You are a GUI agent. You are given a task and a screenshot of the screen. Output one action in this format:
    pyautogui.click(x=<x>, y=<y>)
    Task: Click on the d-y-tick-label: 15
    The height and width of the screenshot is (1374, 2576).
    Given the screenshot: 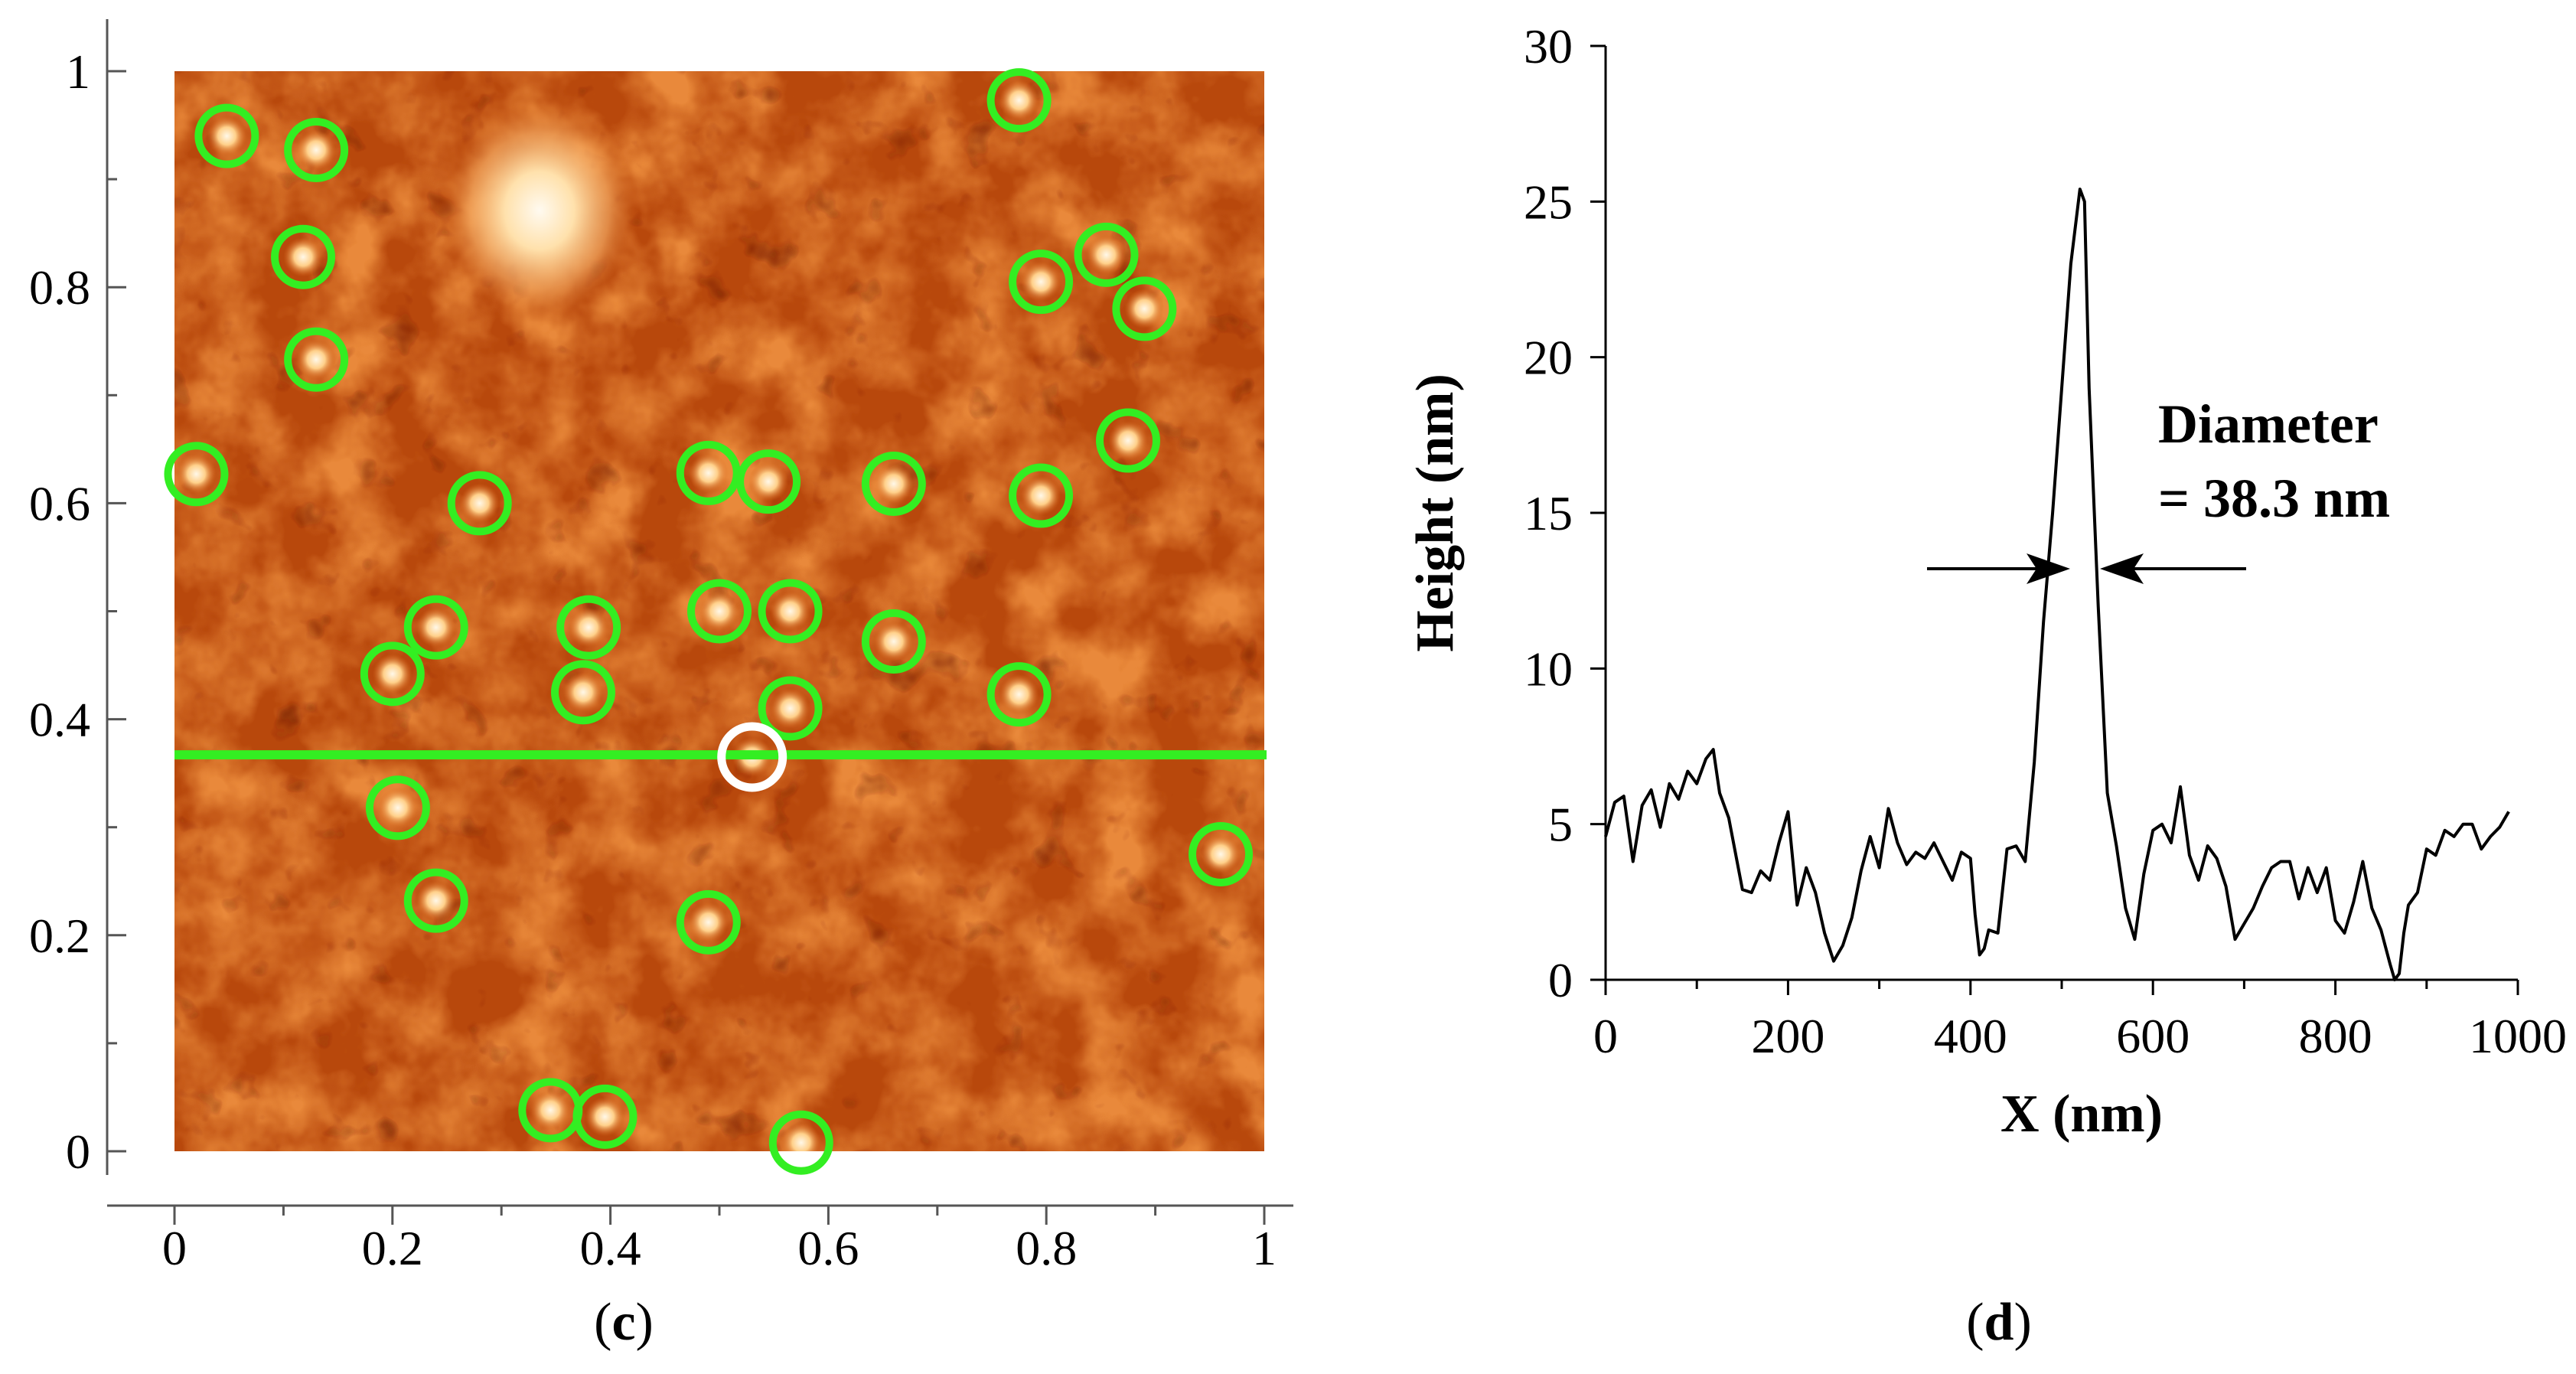 What is the action you would take?
    pyautogui.click(x=1548, y=513)
    